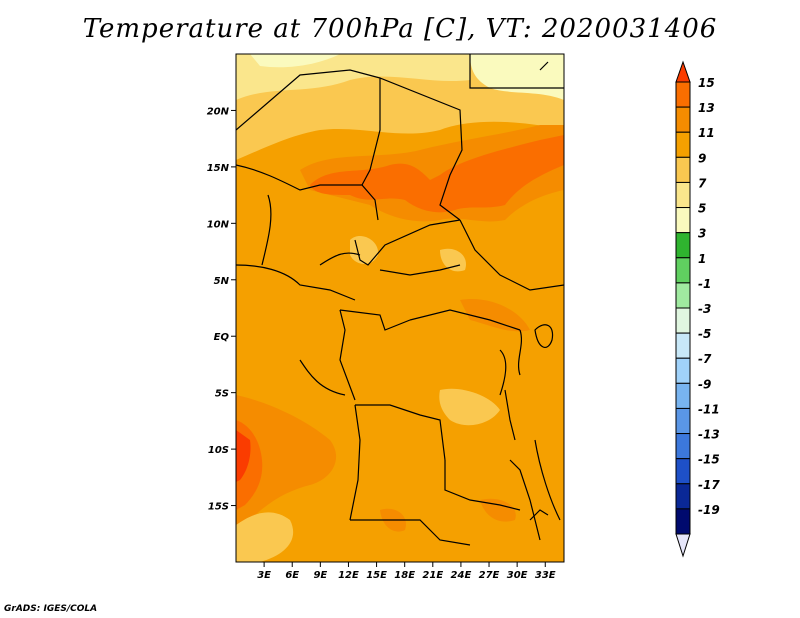 The height and width of the screenshot is (618, 800). What do you see at coordinates (461, 575) in the screenshot?
I see `x-tick-label: 24E` at bounding box center [461, 575].